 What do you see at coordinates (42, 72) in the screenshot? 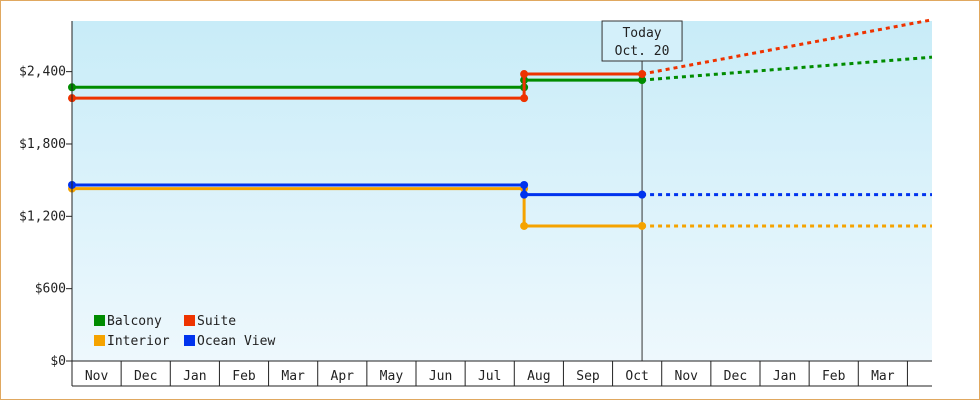
I see `y-tick-label: $2,400` at bounding box center [42, 72].